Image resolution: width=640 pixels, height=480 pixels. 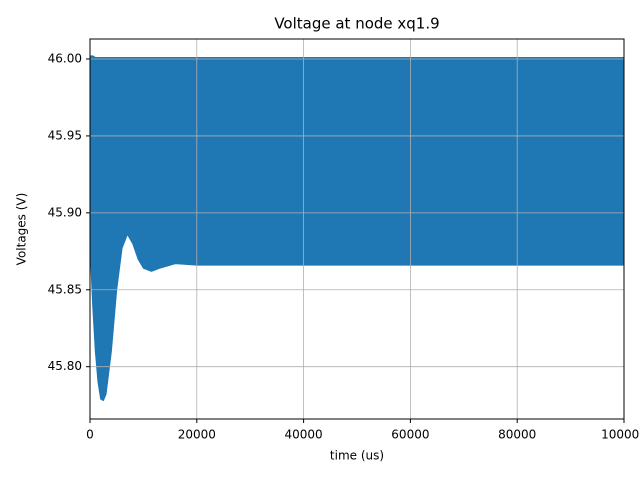 What do you see at coordinates (65, 212) in the screenshot?
I see `y-tick-label: 45.90` at bounding box center [65, 212].